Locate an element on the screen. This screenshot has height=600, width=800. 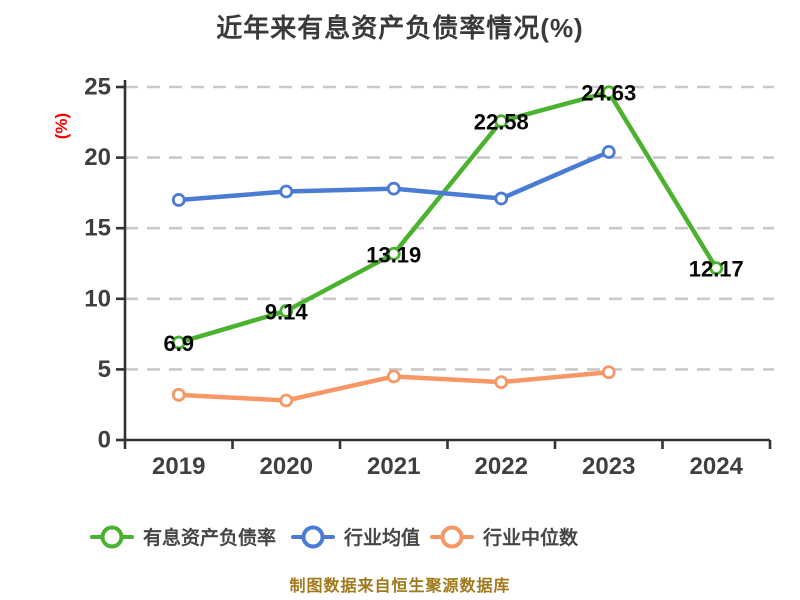
x-tick-label: 2019 is located at coordinates (178, 466).